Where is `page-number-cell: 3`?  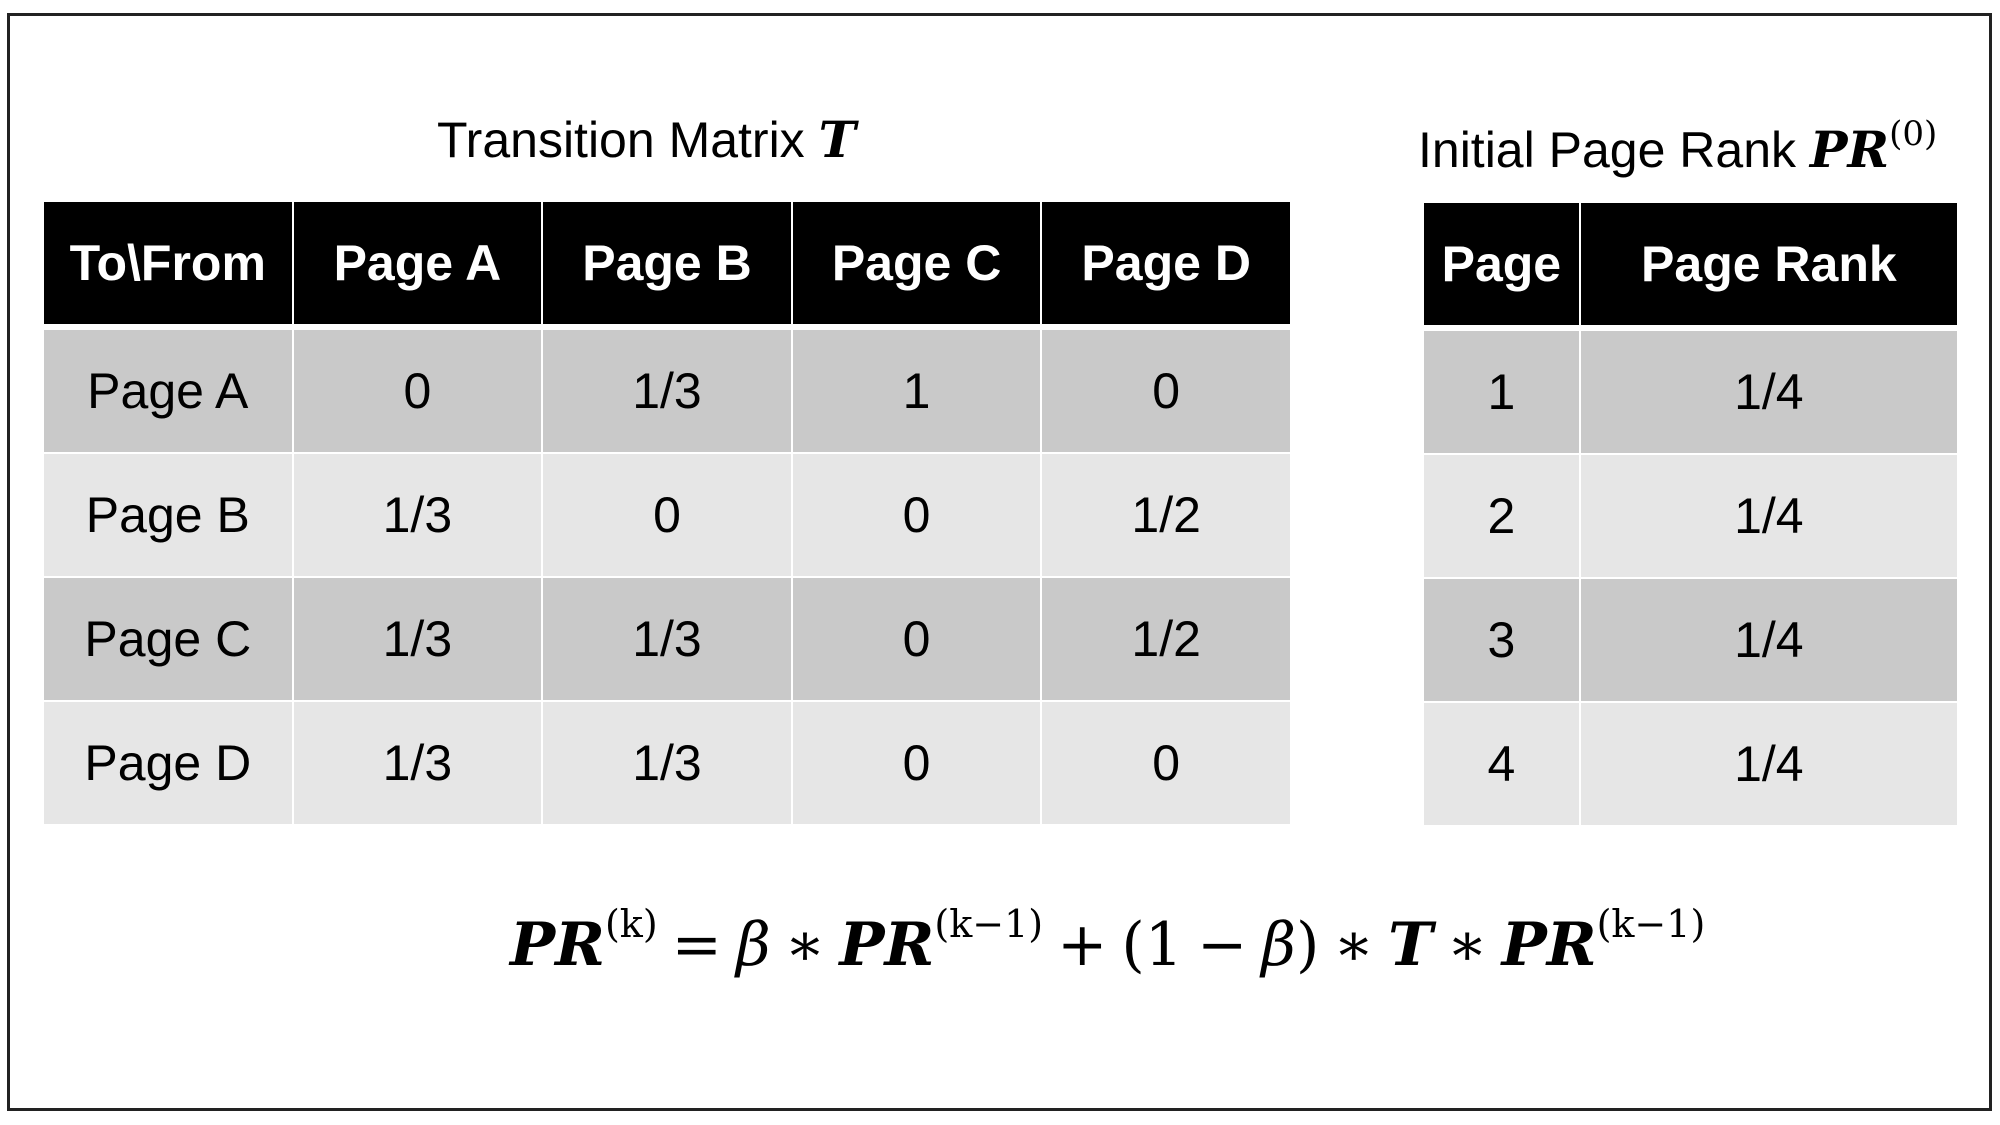 page-number-cell: 3 is located at coordinates (1501, 640).